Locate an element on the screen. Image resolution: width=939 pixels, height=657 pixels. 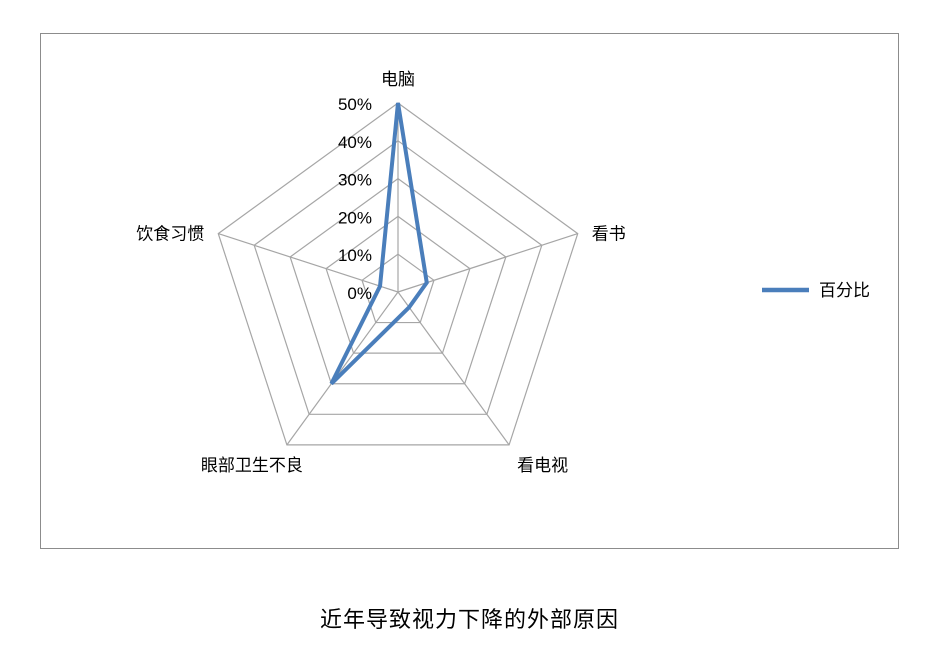
category-label: 眼部卫生不良 is located at coordinates (252, 466).